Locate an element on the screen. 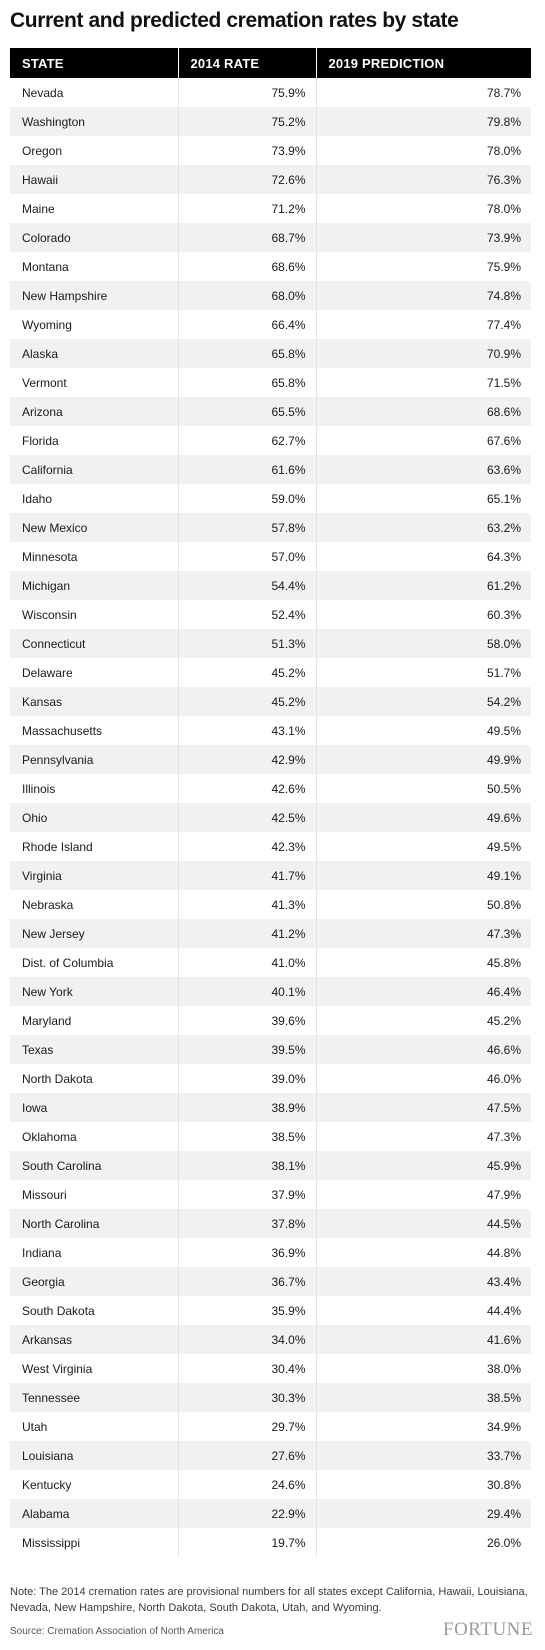 Image resolution: width=545 pixels, height=1650 pixels. rate-2014-cell: 30.4% is located at coordinates (247, 1368).